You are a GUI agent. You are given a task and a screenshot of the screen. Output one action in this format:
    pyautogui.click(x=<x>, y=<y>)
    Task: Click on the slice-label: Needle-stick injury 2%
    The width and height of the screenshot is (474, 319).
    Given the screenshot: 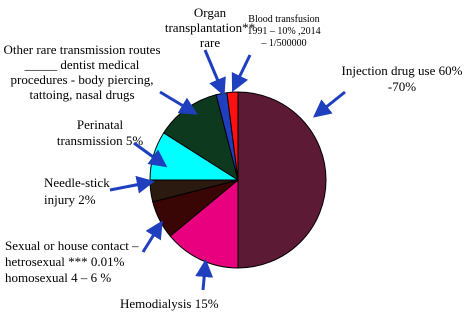 What is the action you would take?
    pyautogui.click(x=77, y=191)
    